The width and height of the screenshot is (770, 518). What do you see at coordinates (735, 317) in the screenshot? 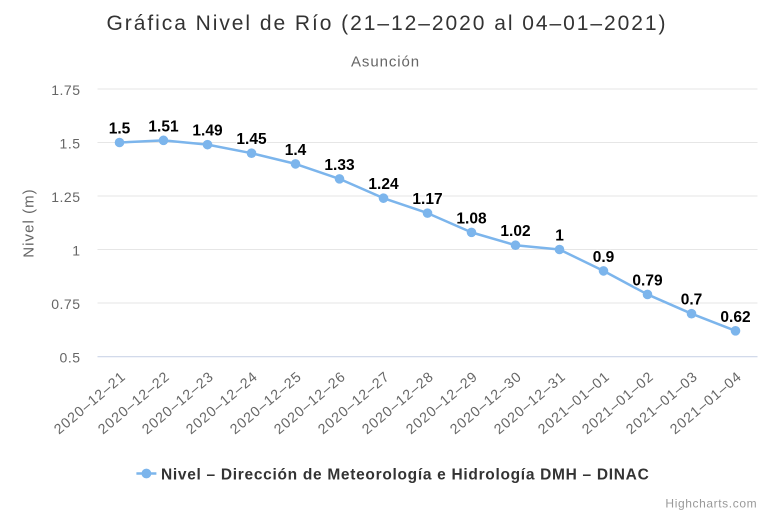
I see `svg-text: 0.62` at bounding box center [735, 317].